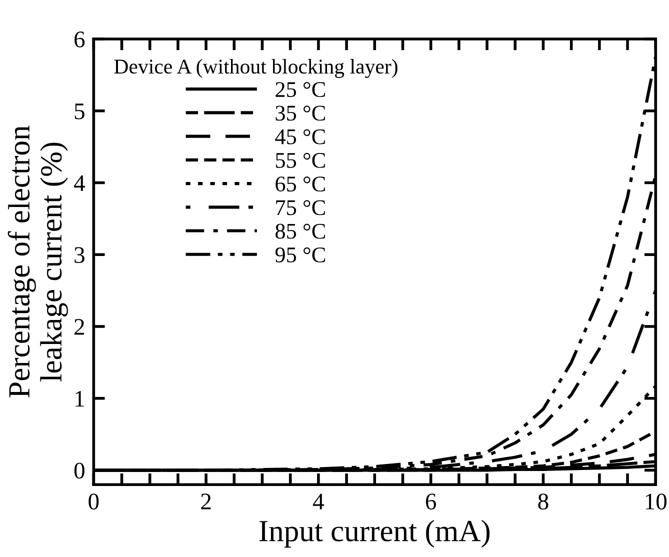  Describe the element at coordinates (300, 184) in the screenshot. I see `legend-label: 65 °C` at that location.